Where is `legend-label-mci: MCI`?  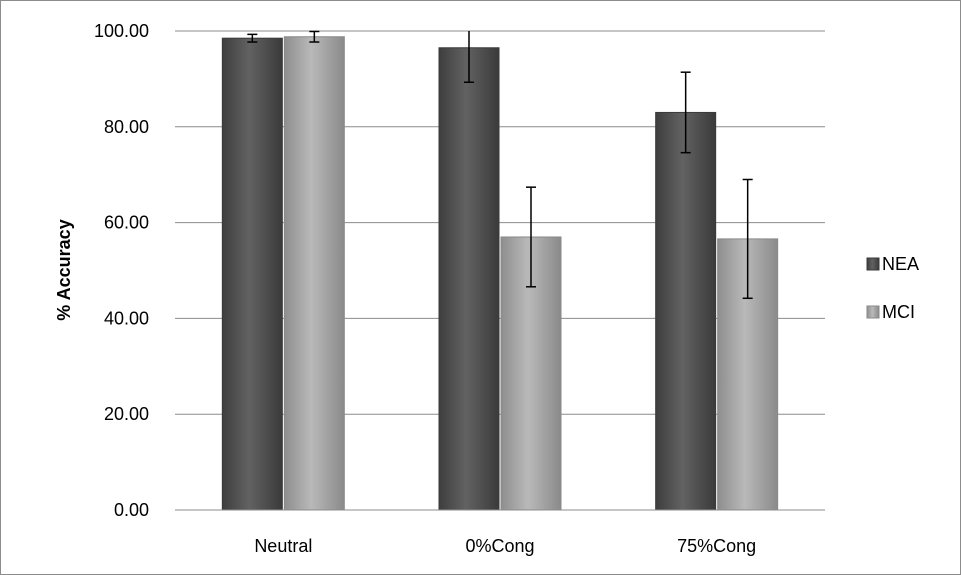 legend-label-mci: MCI is located at coordinates (898, 312).